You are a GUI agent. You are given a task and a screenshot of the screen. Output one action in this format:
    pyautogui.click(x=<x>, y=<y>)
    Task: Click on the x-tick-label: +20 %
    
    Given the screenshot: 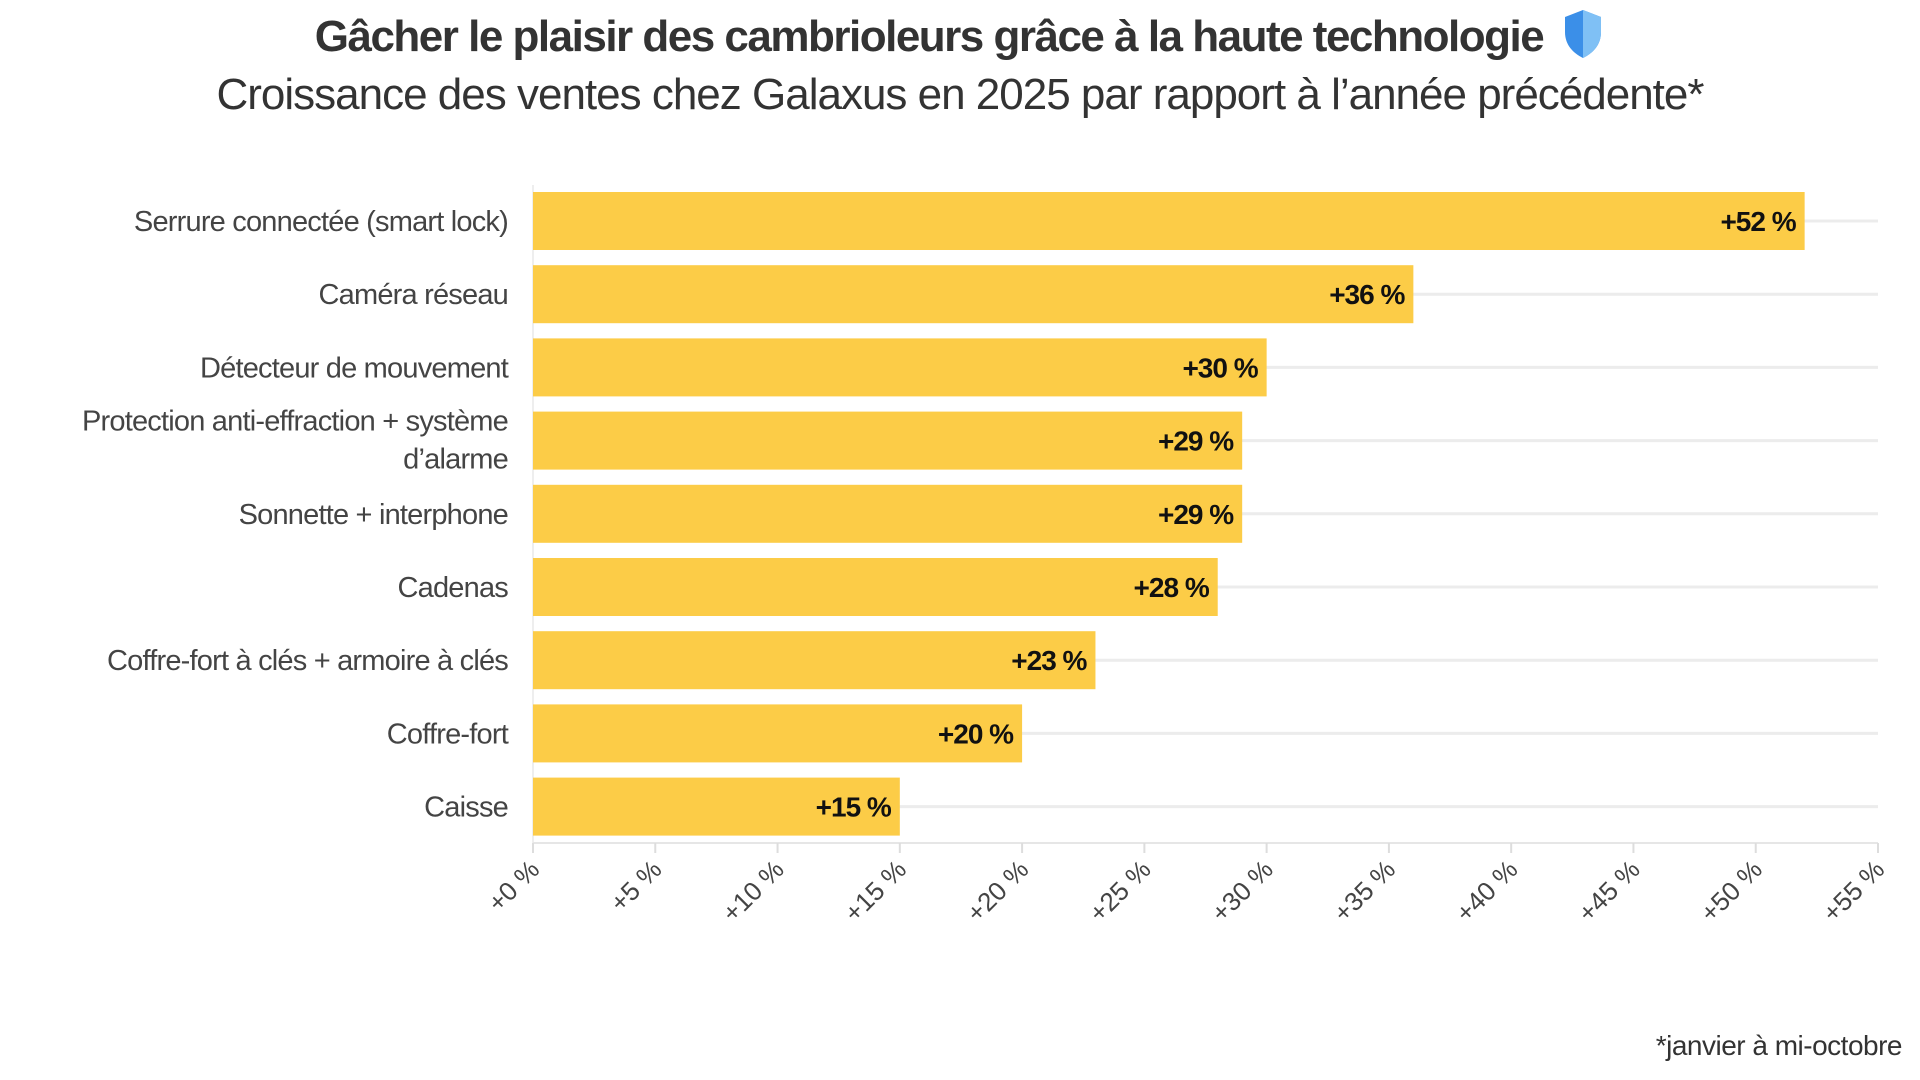 What is the action you would take?
    pyautogui.click(x=997, y=891)
    